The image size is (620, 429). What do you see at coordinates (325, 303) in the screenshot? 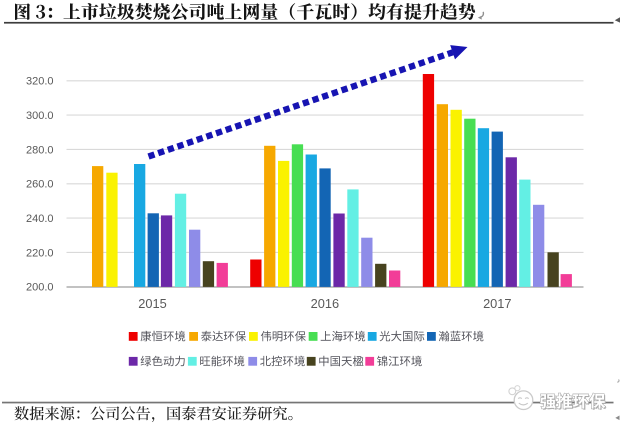
I see `svg-text: 2016` at bounding box center [325, 303].